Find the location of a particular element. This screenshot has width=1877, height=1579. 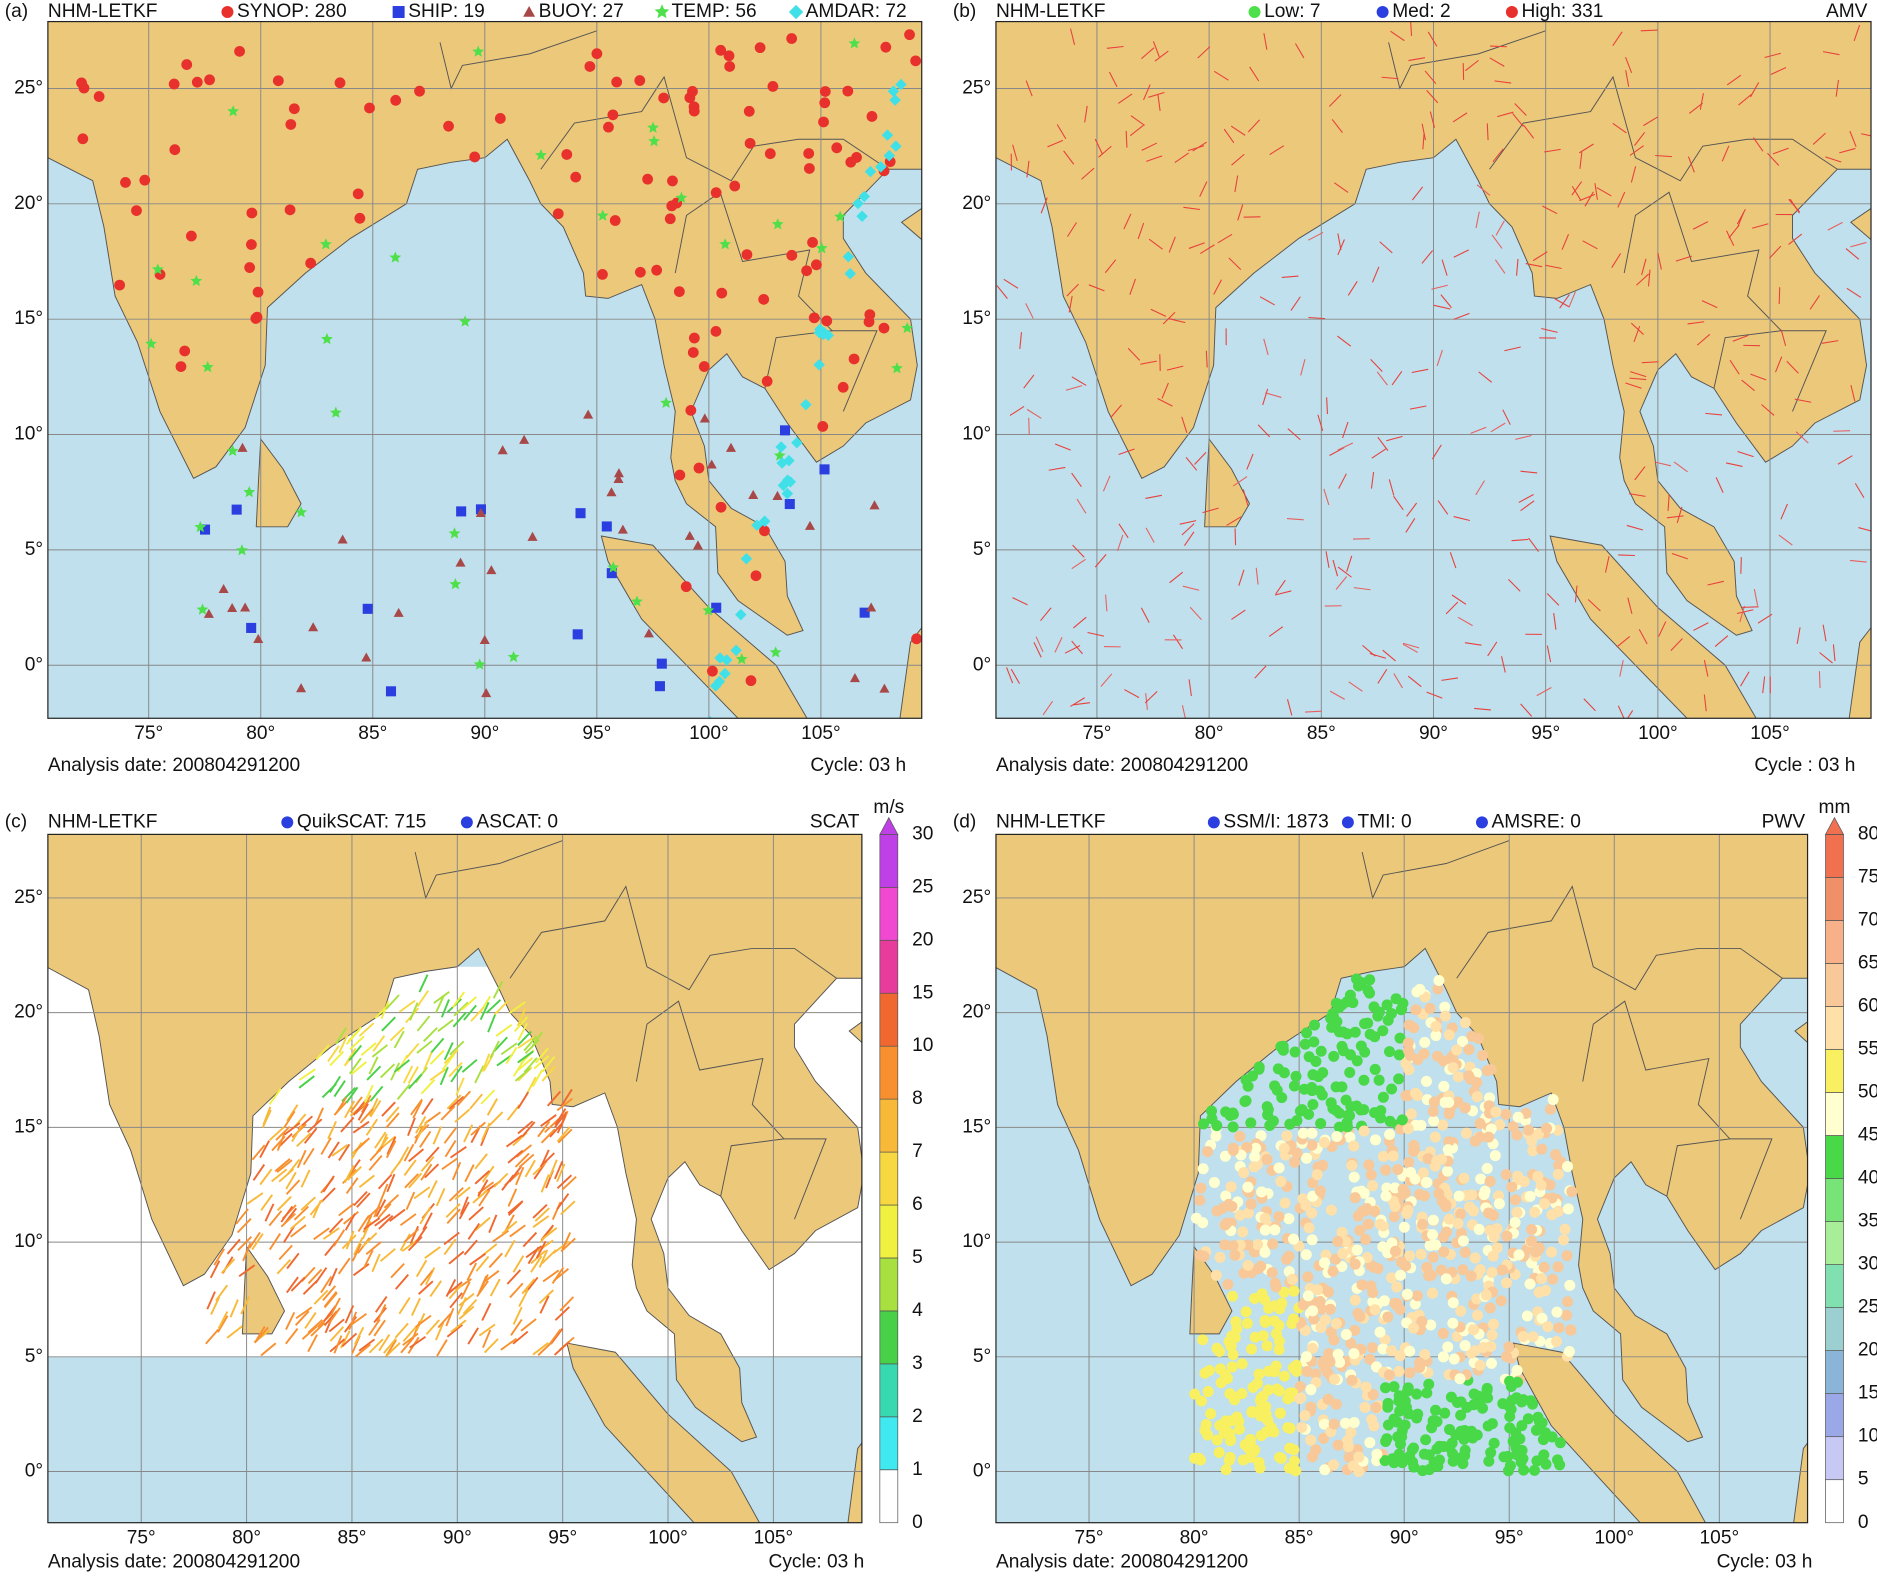

legend-label: ASCAT: 0 is located at coordinates (517, 821).